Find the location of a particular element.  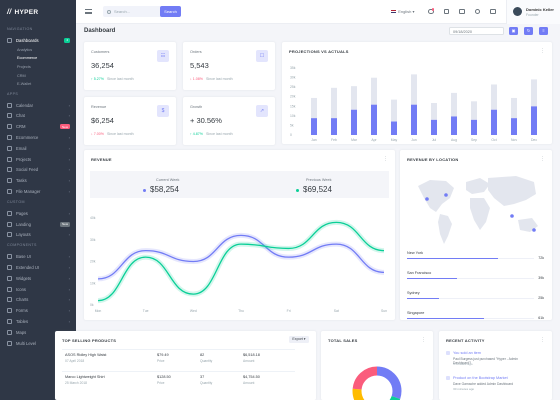

activity-desc: Dave Gamache added Admin Dashboard is located at coordinates (483, 384).